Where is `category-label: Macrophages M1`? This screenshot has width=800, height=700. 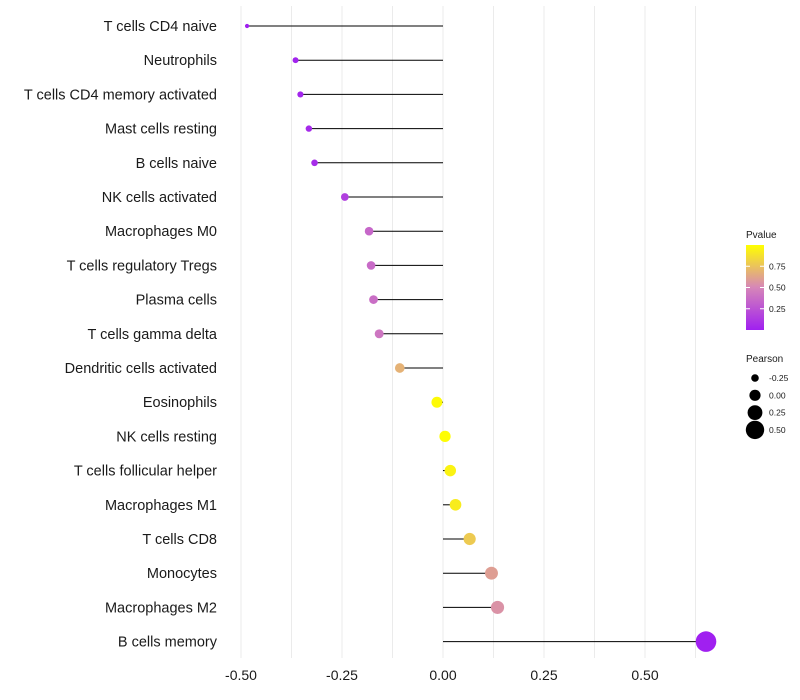
category-label: Macrophages M1 is located at coordinates (161, 506).